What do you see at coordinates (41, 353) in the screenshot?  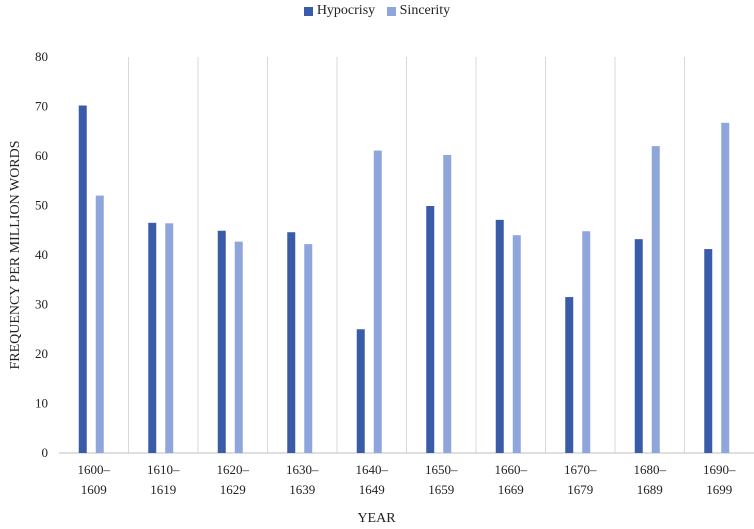 I see `y-tick-label: 20` at bounding box center [41, 353].